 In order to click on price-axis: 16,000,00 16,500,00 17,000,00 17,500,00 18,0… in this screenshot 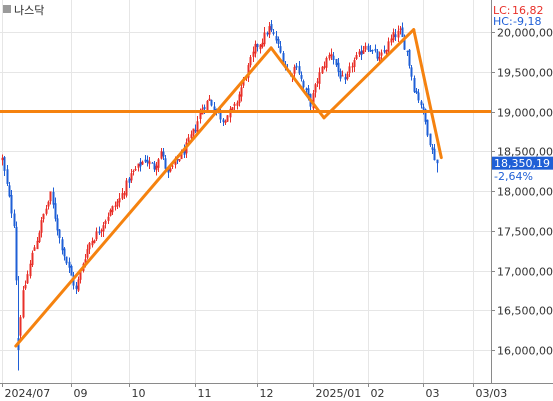, I will do `click(522, 192)`.